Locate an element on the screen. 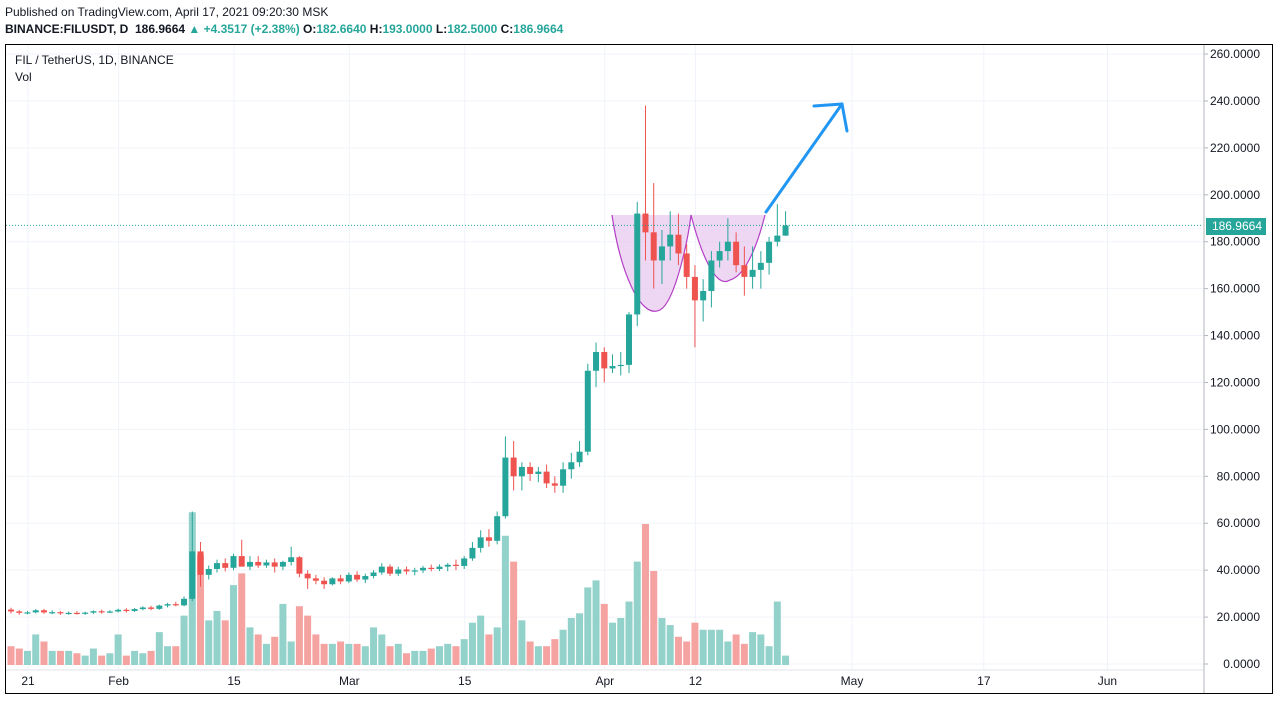 This screenshot has height=701, width=1280. x-tick-label: Apr is located at coordinates (604, 681).